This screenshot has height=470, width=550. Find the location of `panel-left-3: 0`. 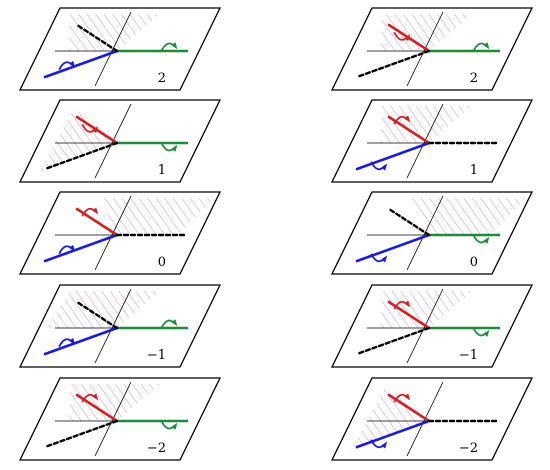

panel-left-3: 0 is located at coordinates (120, 233).